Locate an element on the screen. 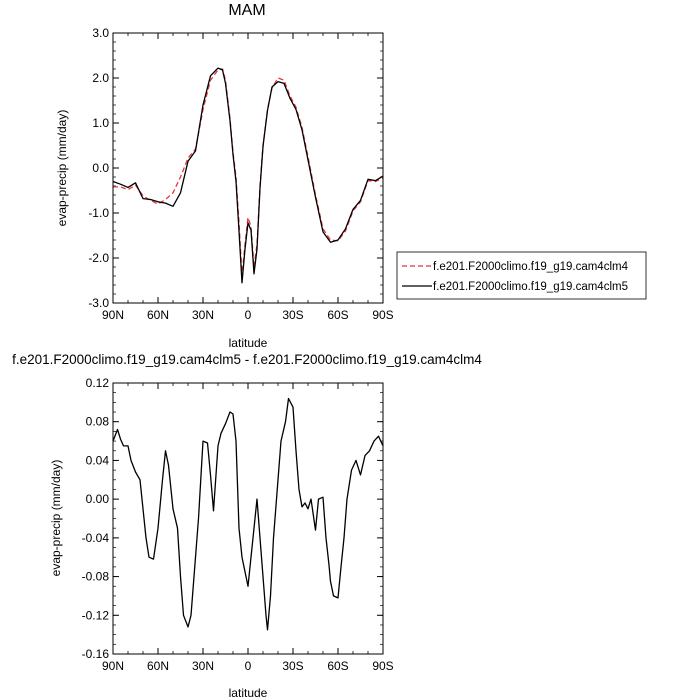  bottom-y-axis-label: evap-precip (mm/day) is located at coordinates (56, 518).